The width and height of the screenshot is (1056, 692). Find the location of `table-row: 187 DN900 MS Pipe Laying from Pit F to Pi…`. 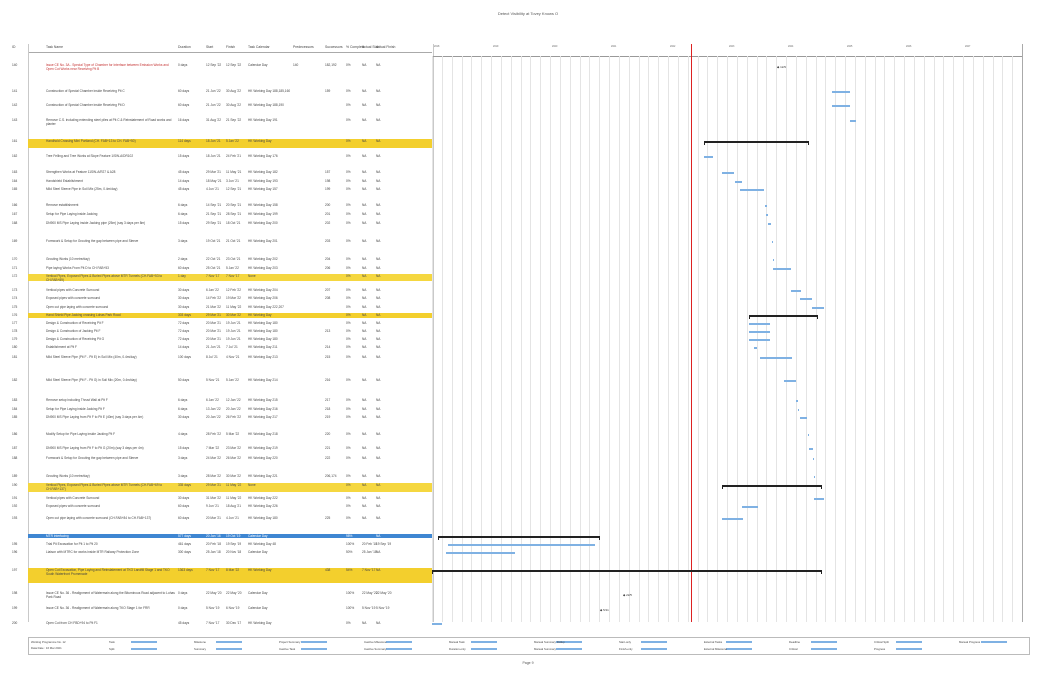

table-row: 187 DN900 MS Pipe Laying from Pit F to Pi… is located at coordinates (222, 450).